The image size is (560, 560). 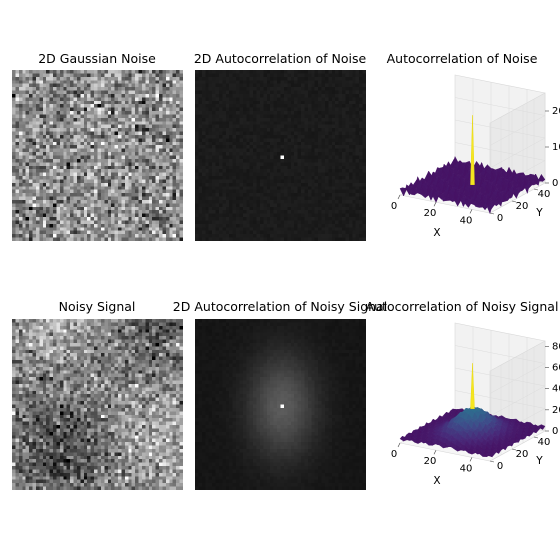 What do you see at coordinates (470, 418) in the screenshot?
I see `surface-plot-signal: 02040020400200400600800XY` at bounding box center [470, 418].